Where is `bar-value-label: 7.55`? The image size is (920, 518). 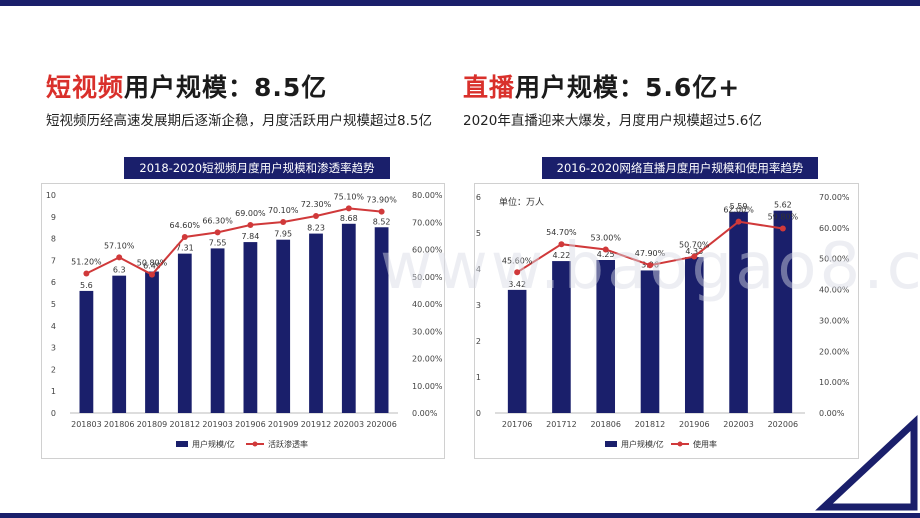 bar-value-label: 7.55 is located at coordinates (218, 242).